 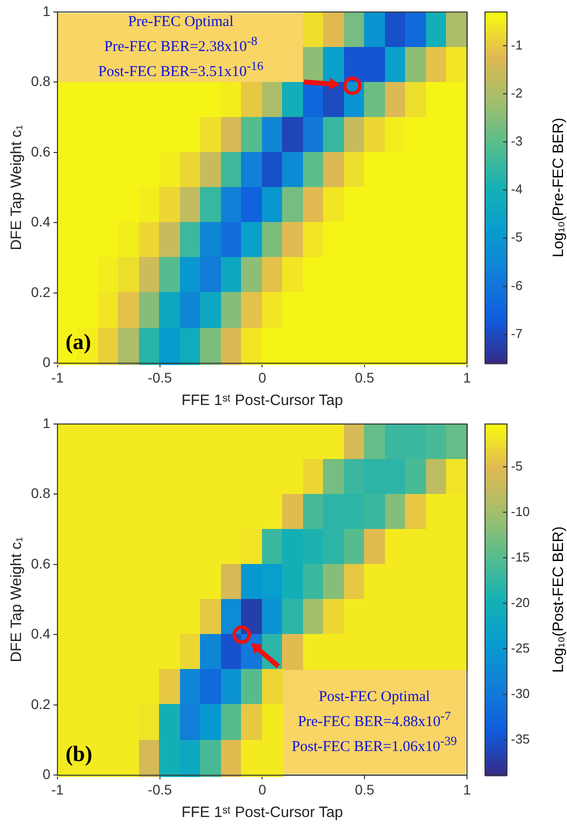 What do you see at coordinates (181, 69) in the screenshot?
I see `annotation: Post-FEC BER=3.51x10$^{-16}$` at bounding box center [181, 69].